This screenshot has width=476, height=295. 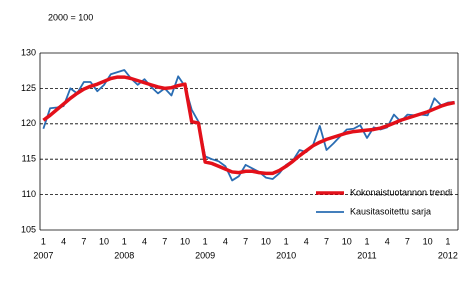 What do you see at coordinates (205, 255) in the screenshot?
I see `x-group-label: 2009` at bounding box center [205, 255].